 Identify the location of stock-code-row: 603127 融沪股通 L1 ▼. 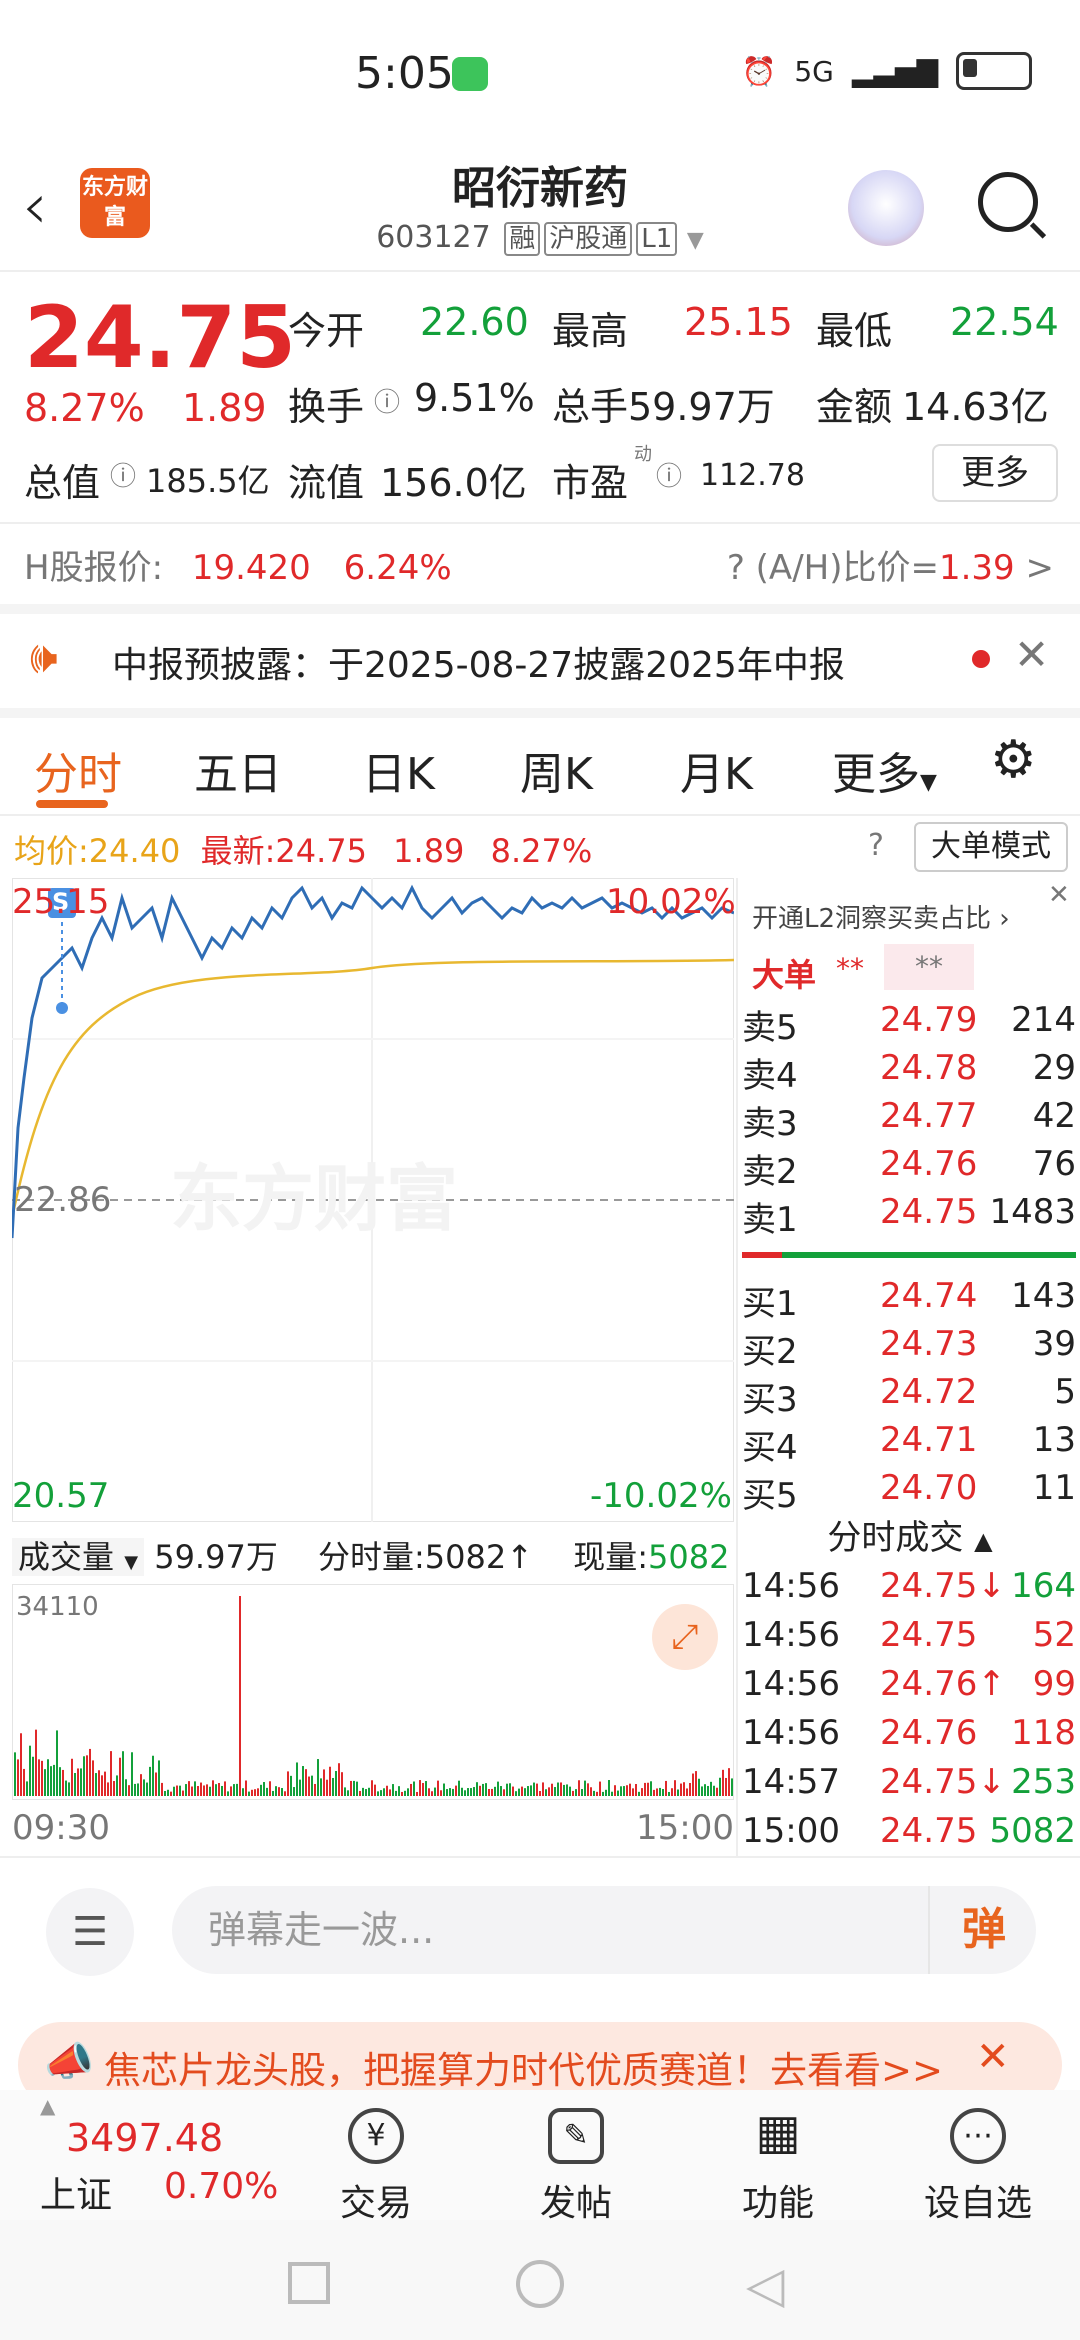
(540, 237).